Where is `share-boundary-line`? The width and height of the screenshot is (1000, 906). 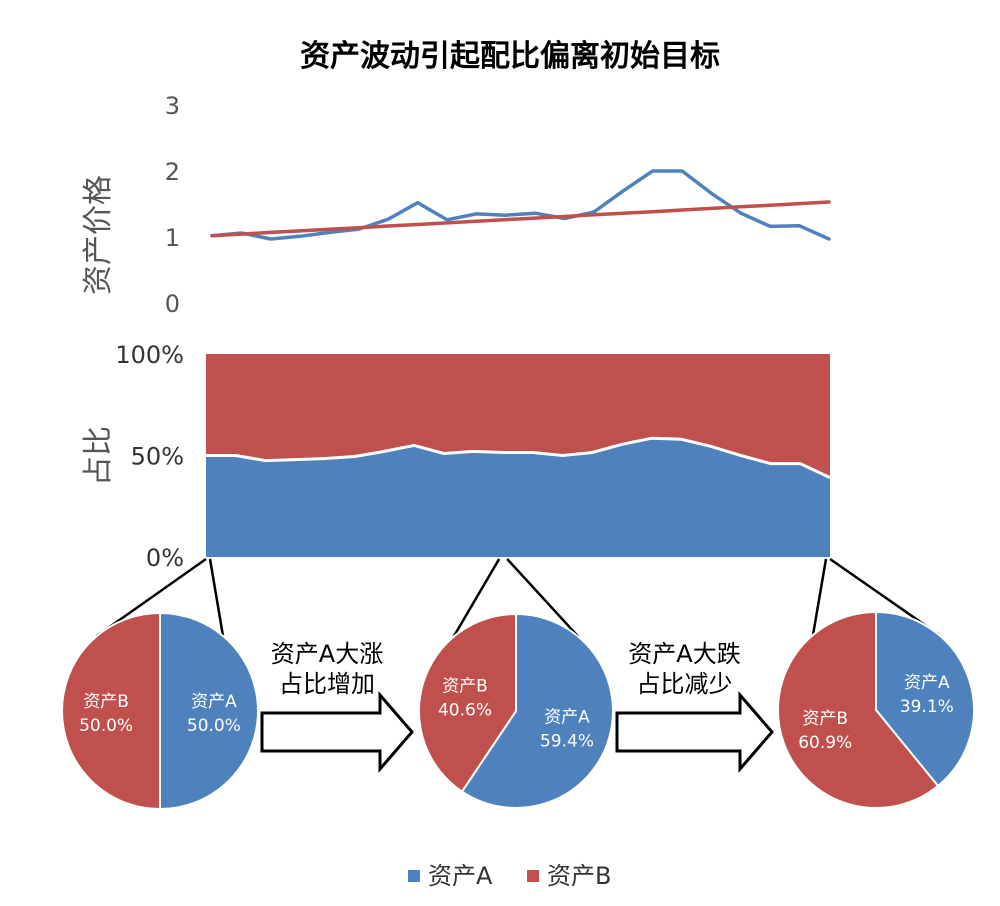
share-boundary-line is located at coordinates (518, 457).